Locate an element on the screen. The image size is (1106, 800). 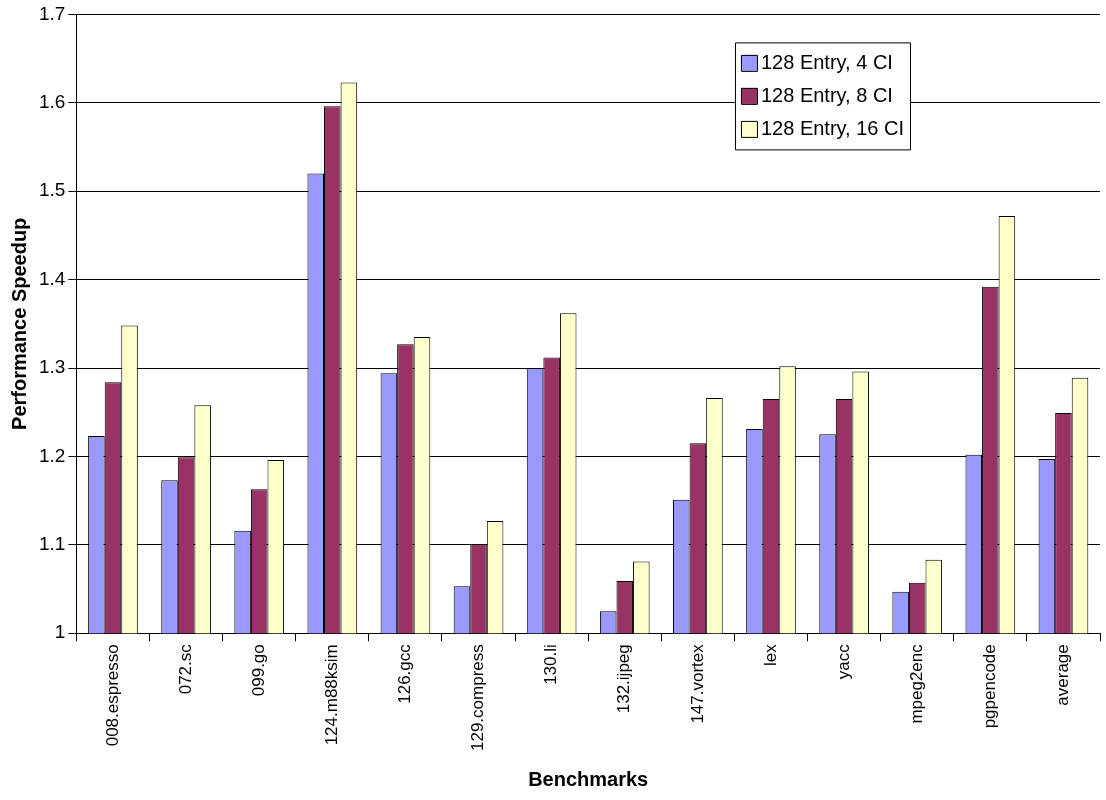
x-tick-label: 126.gcc is located at coordinates (405, 673).